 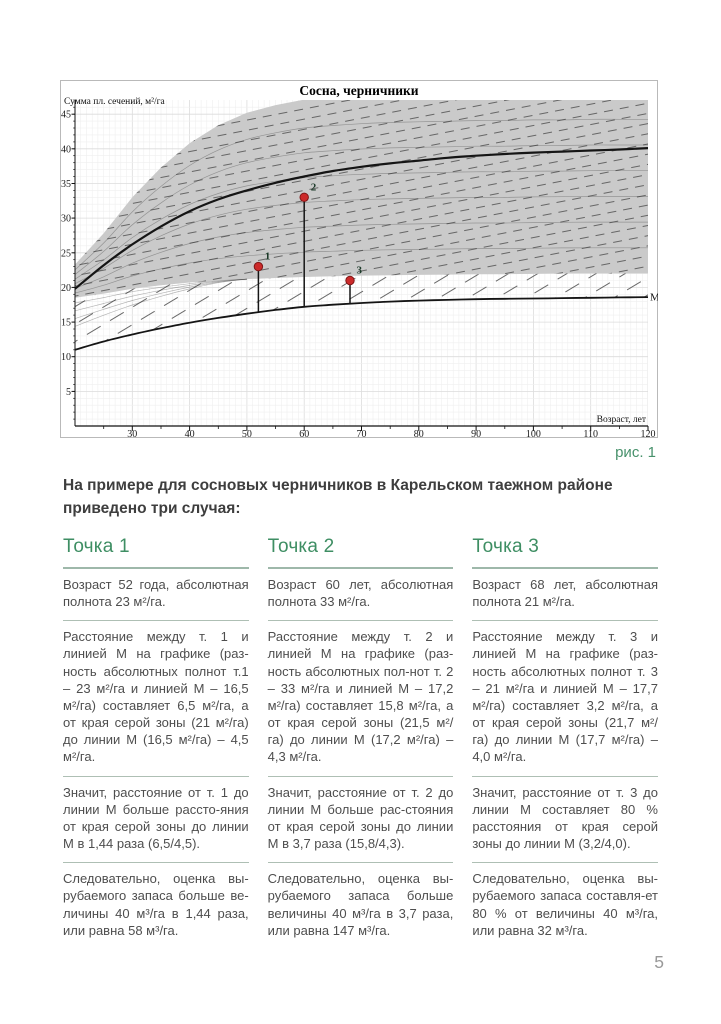 What do you see at coordinates (360, 552) in the screenshot?
I see `point-2-header: Точка 2` at bounding box center [360, 552].